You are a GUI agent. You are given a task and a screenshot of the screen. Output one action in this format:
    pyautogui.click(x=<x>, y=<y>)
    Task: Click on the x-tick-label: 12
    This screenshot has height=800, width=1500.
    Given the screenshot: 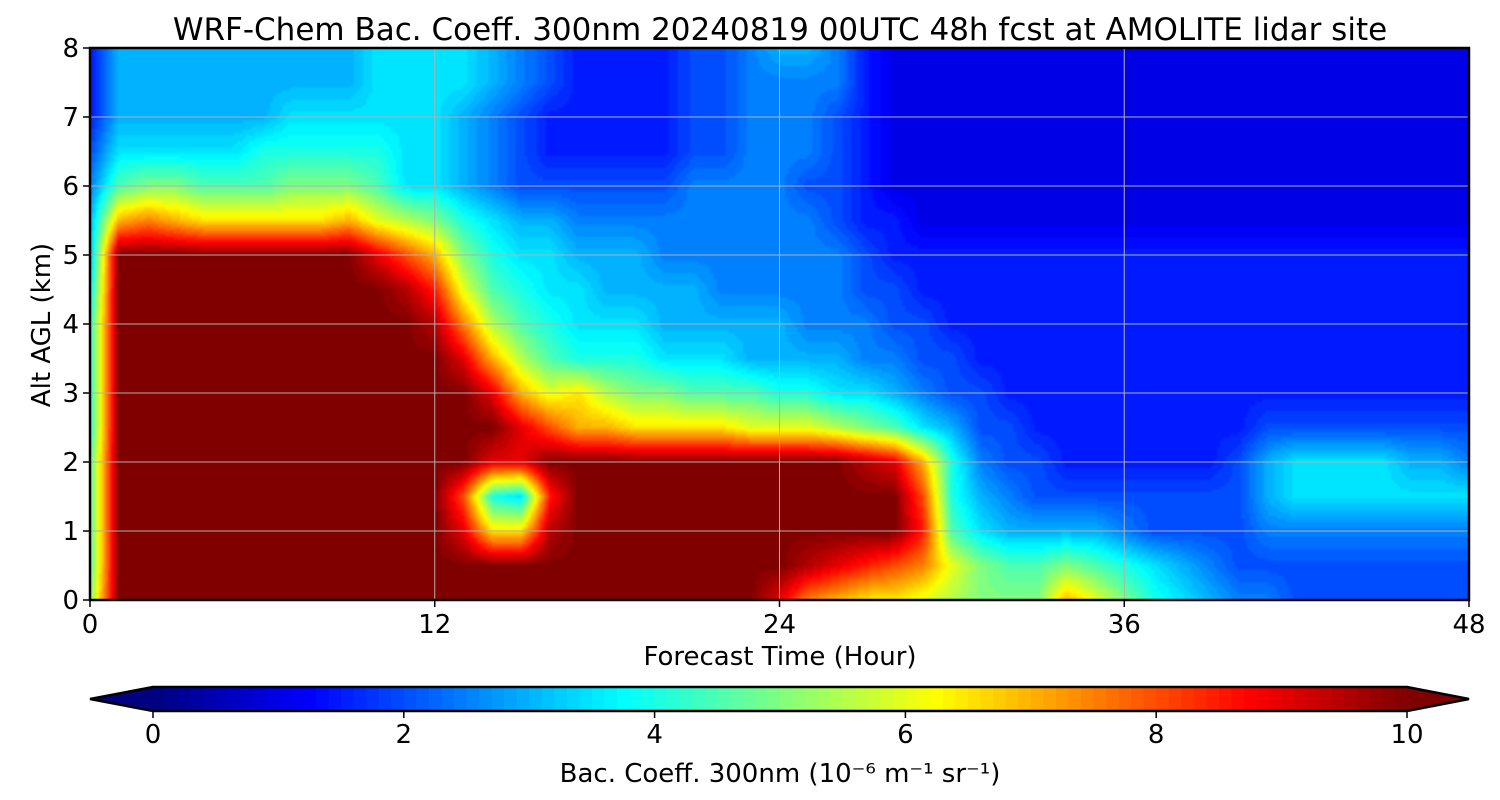 What is the action you would take?
    pyautogui.click(x=434, y=625)
    